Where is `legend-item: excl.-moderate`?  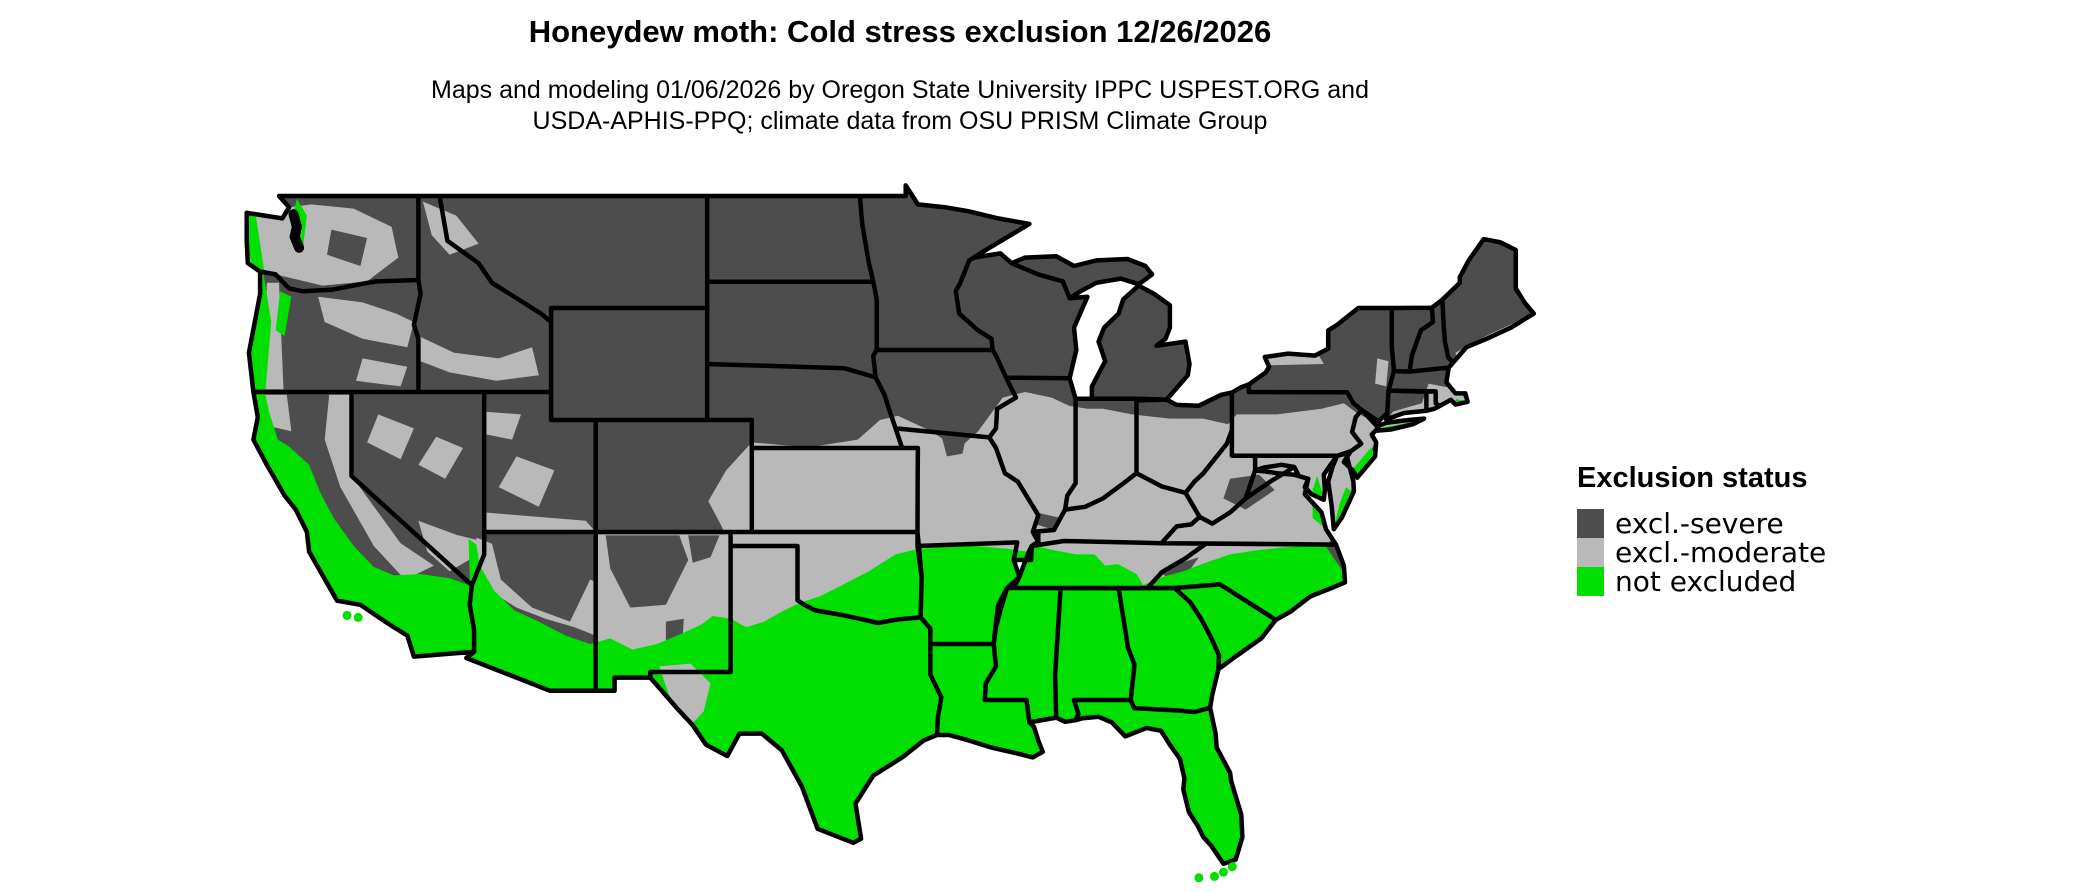
legend-item: excl.-moderate is located at coordinates (1701, 552).